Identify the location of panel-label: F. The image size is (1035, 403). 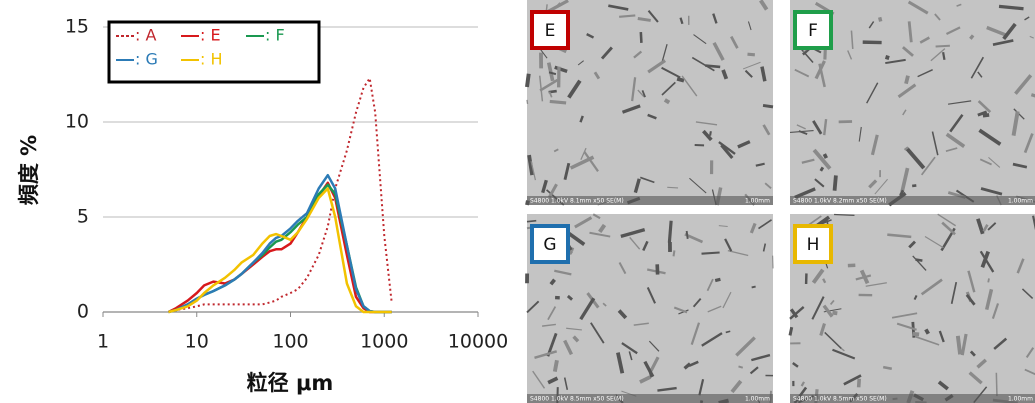
(813, 31).